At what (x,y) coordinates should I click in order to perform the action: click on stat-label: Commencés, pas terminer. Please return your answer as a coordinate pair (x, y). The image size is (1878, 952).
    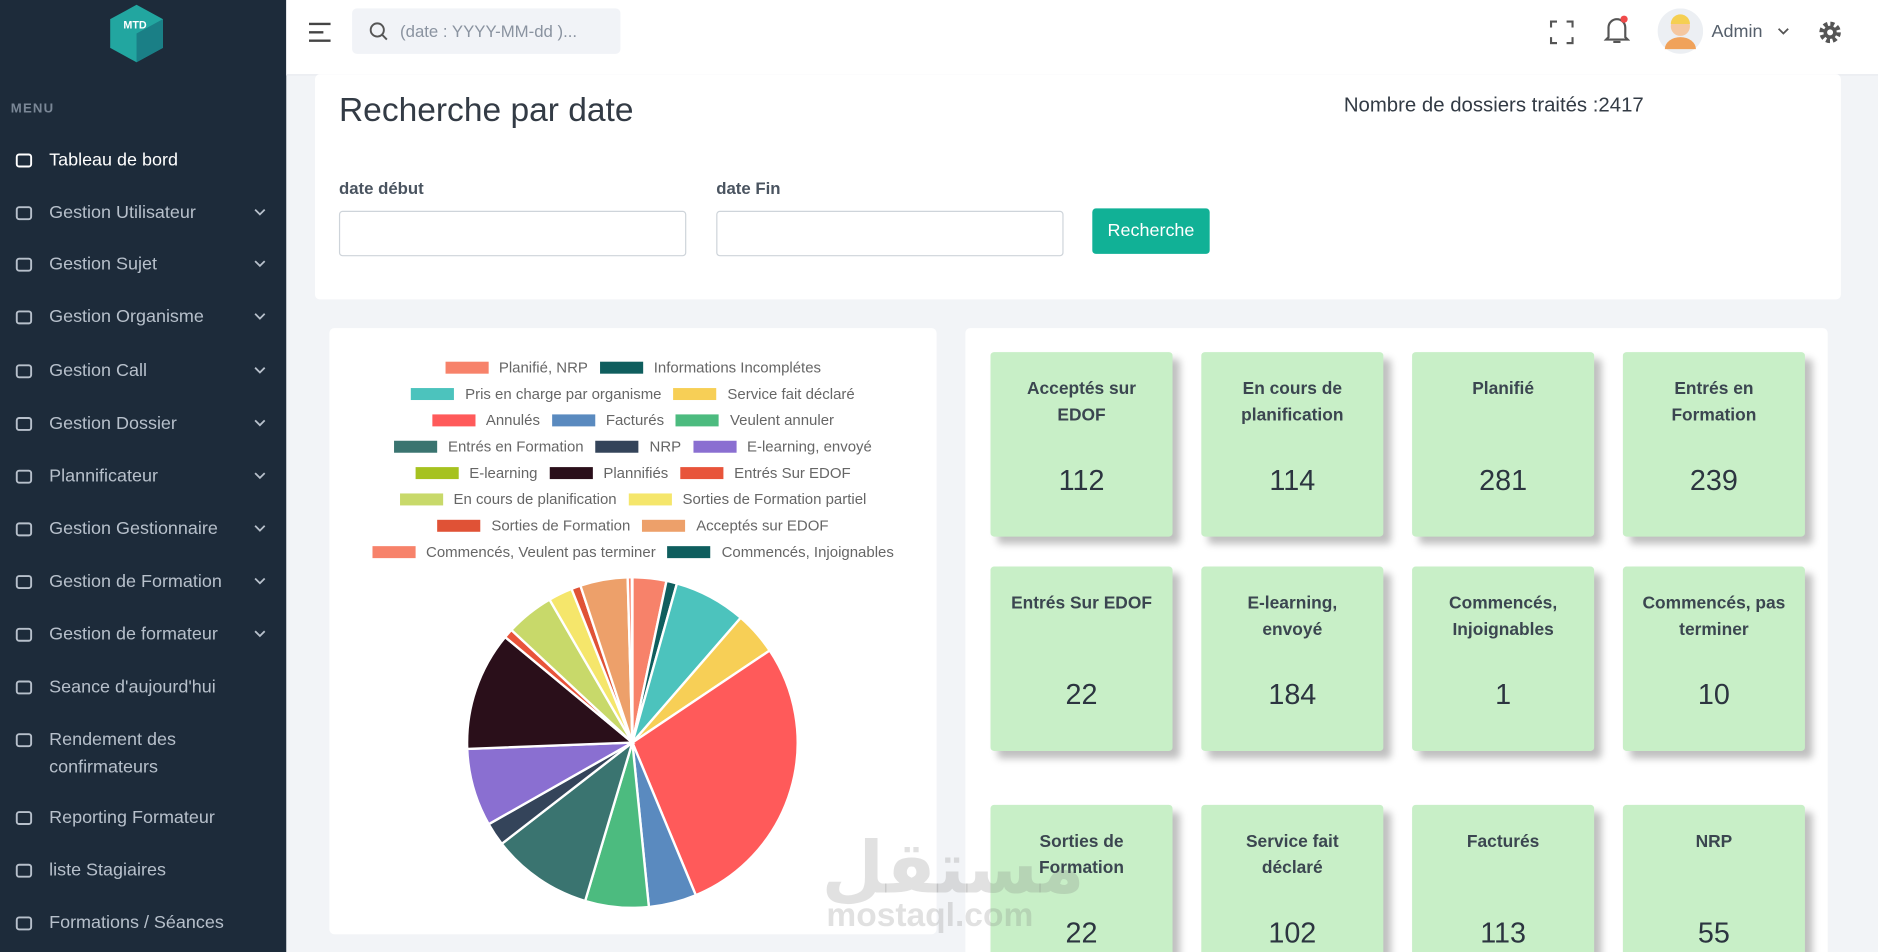
    Looking at the image, I should click on (1714, 617).